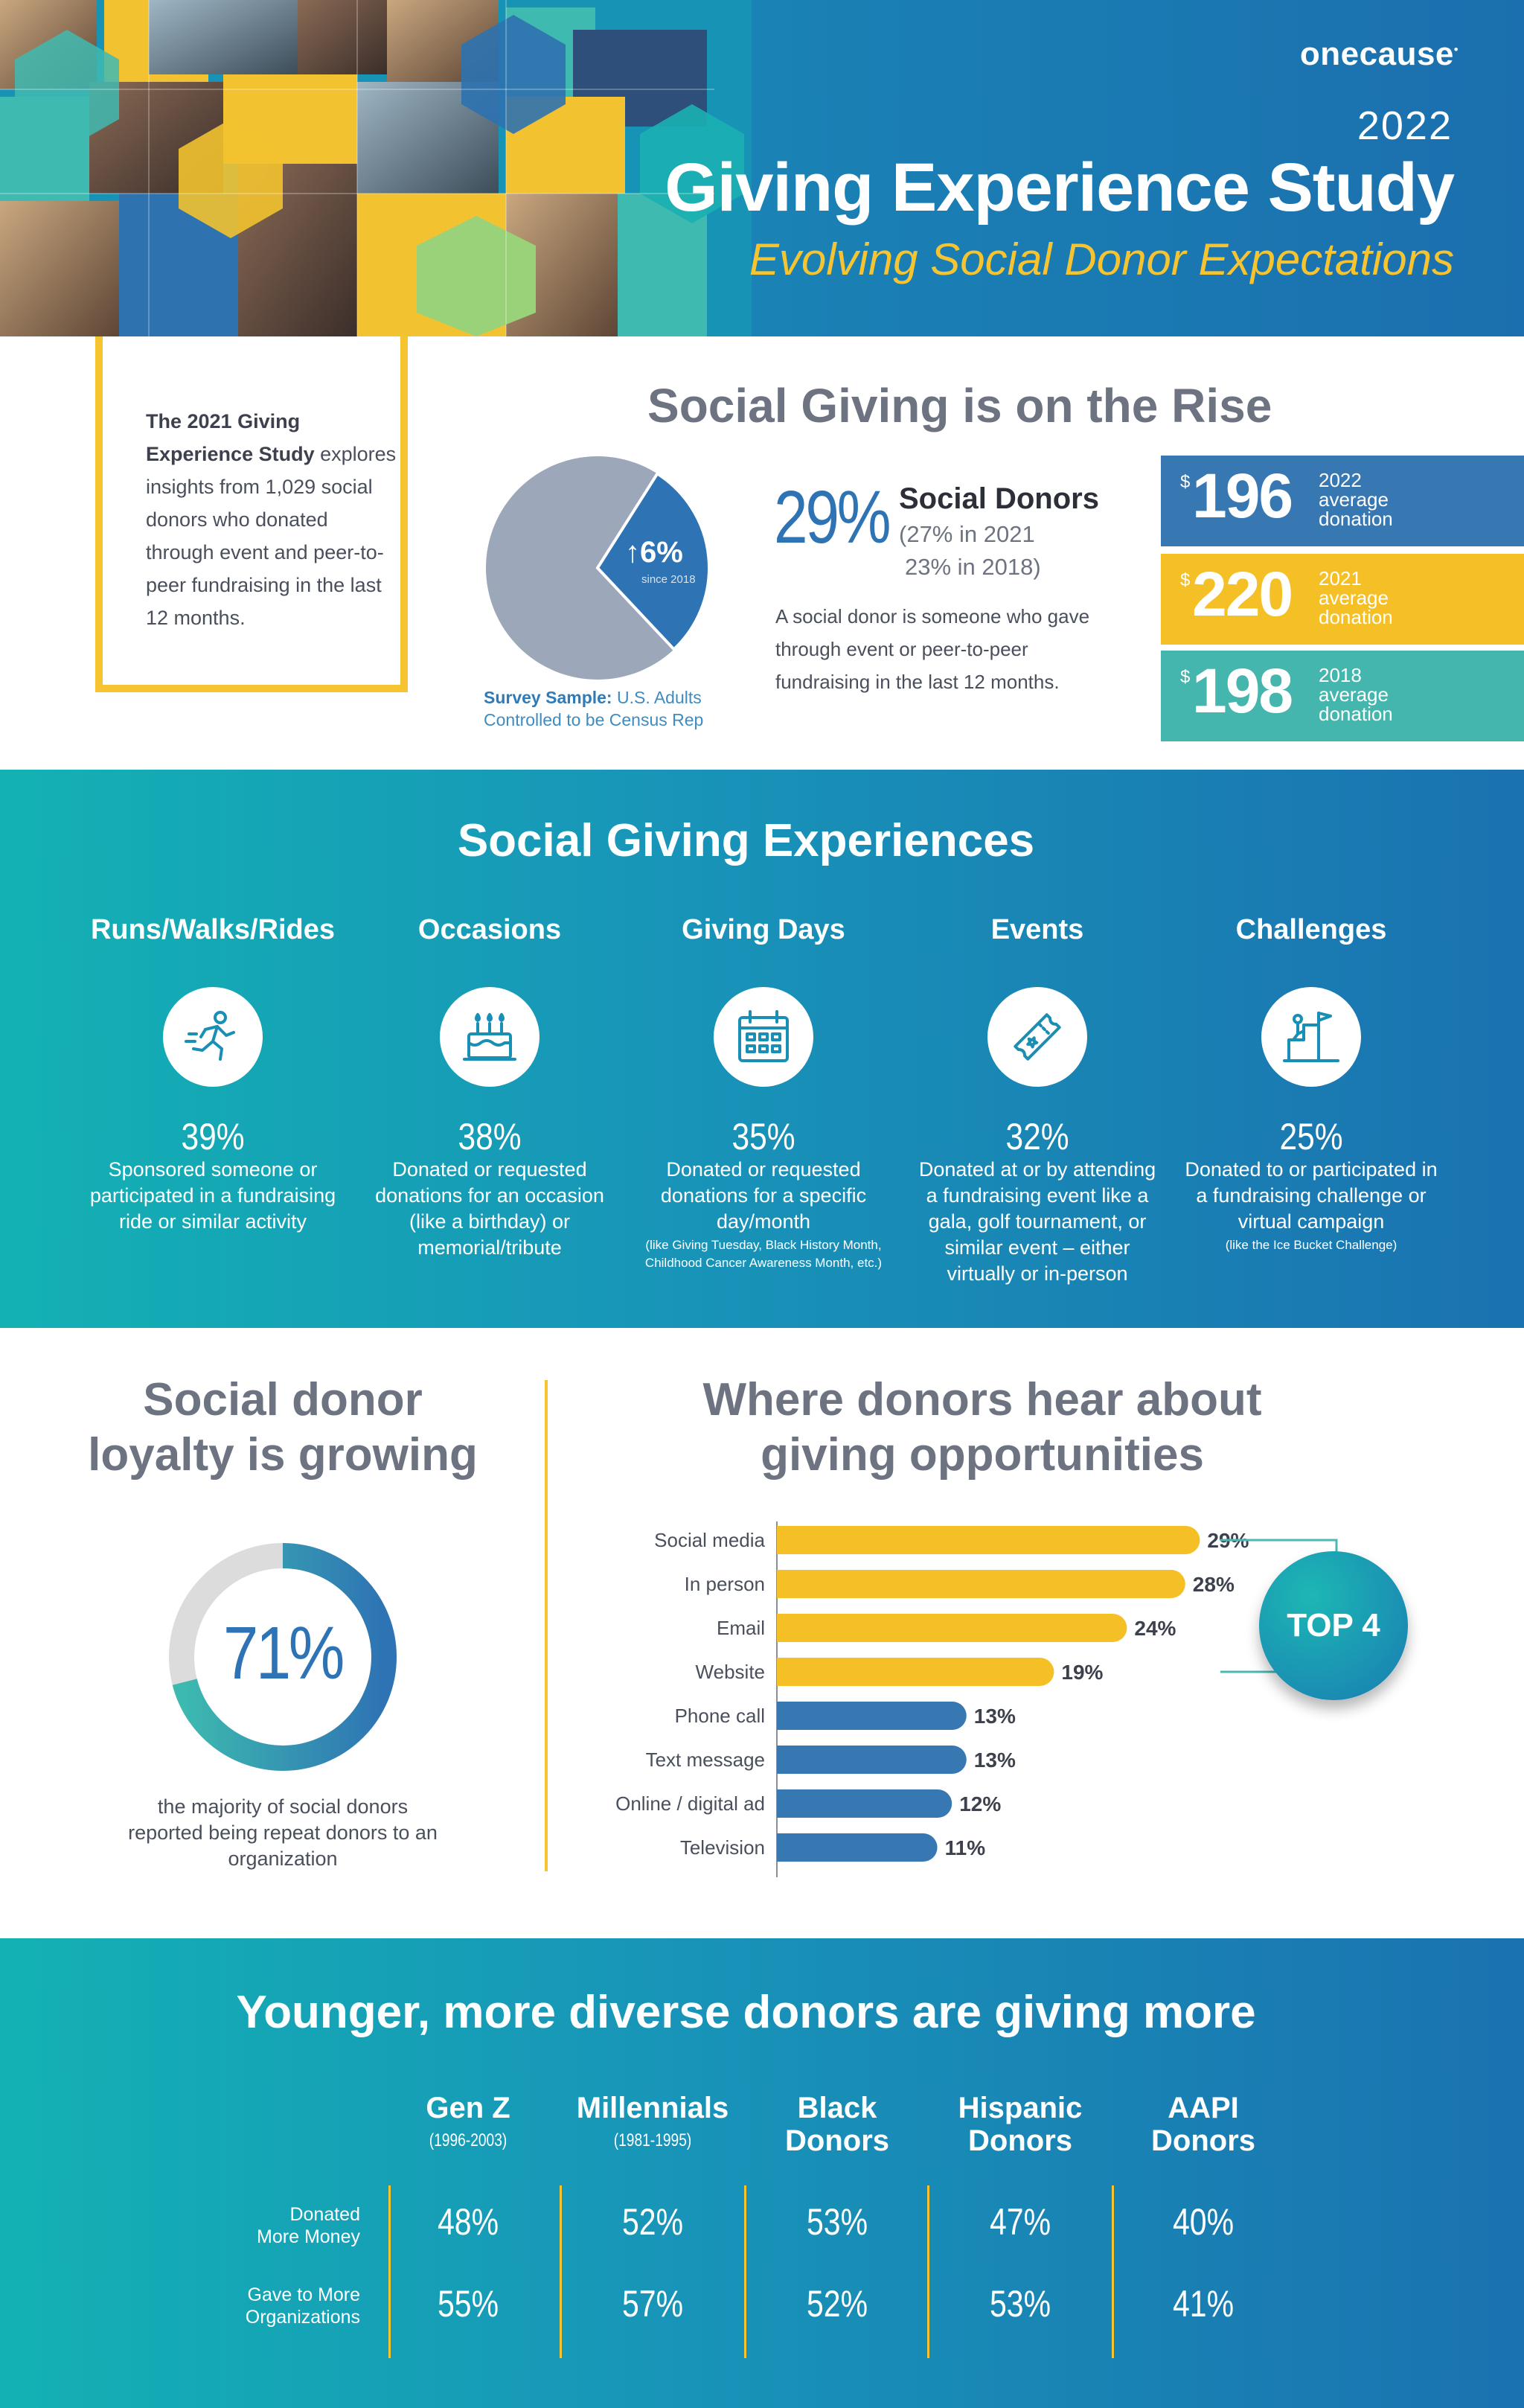 The image size is (1524, 2408). What do you see at coordinates (1020, 2304) in the screenshot?
I see `cell-hispanic-orgs: 53%` at bounding box center [1020, 2304].